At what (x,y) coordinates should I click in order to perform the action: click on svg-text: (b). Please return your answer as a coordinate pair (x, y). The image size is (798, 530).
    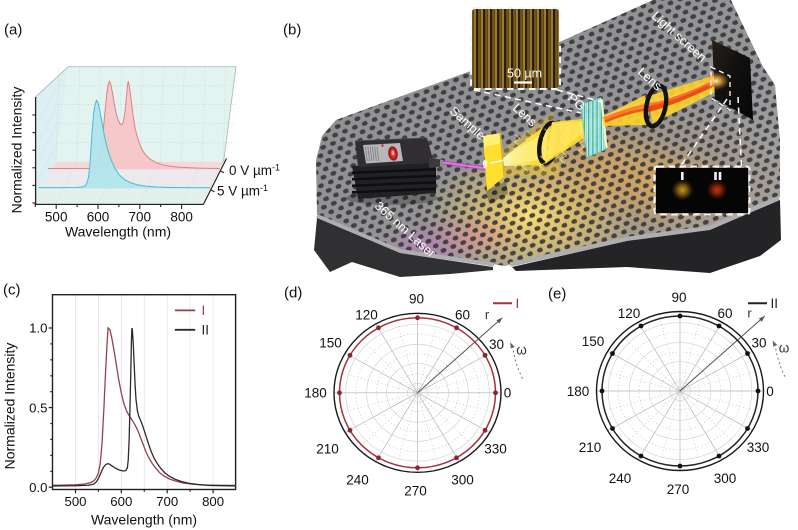
    Looking at the image, I should click on (292, 30).